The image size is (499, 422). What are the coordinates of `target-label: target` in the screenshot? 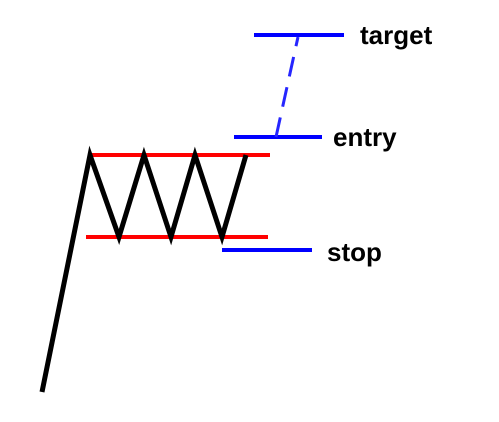 It's located at (396, 35).